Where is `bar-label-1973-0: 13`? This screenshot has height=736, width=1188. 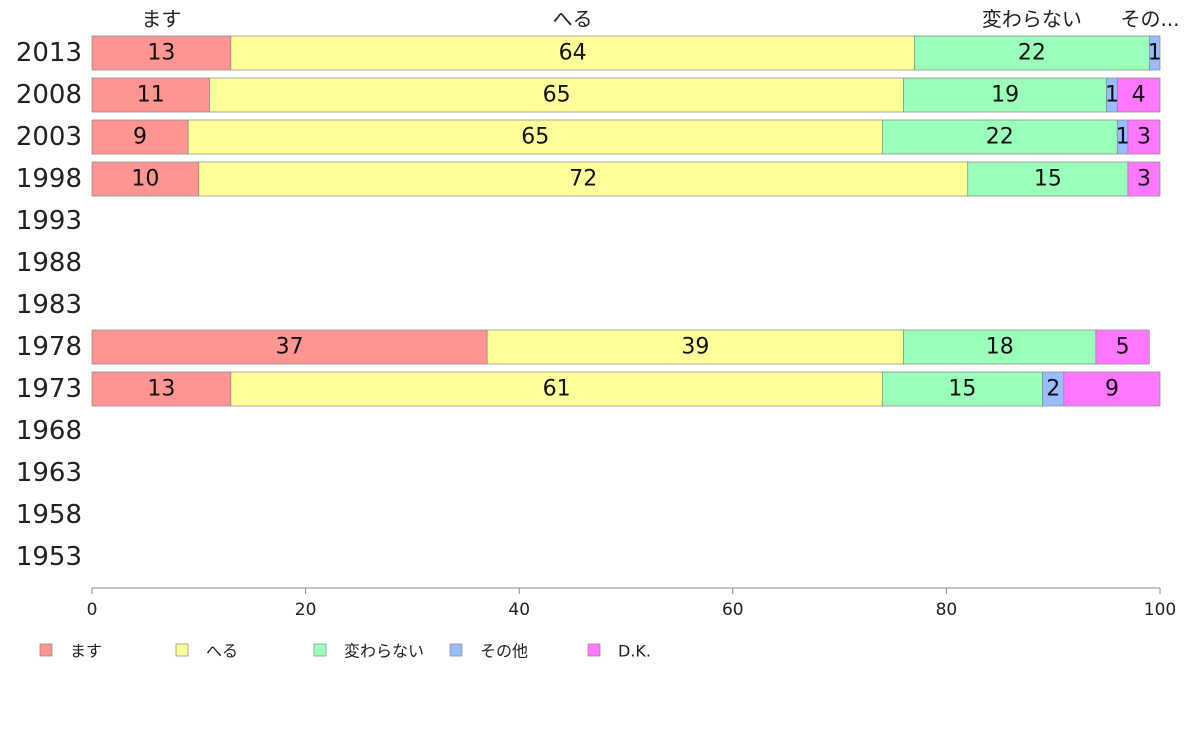
bar-label-1973-0: 13 is located at coordinates (161, 389).